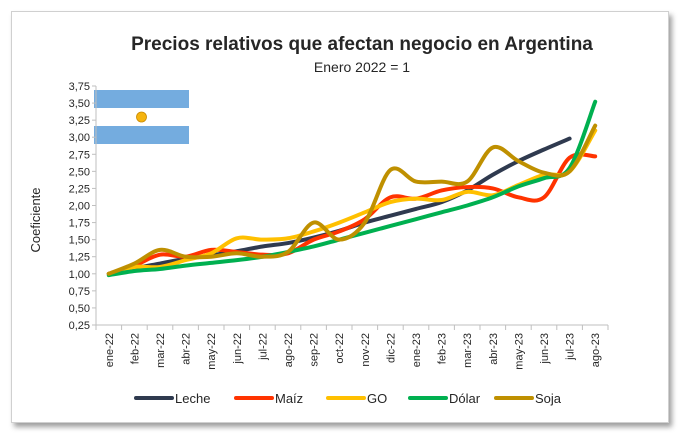 Image resolution: width=685 pixels, height=435 pixels. What do you see at coordinates (417, 350) in the screenshot?
I see `x-tick-label: ene-23` at bounding box center [417, 350].